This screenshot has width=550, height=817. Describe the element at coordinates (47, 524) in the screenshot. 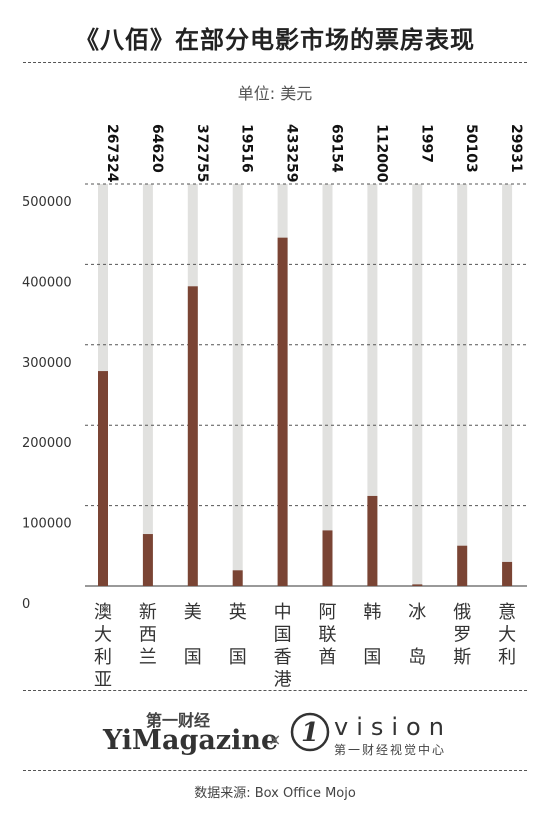

I see `y-tick-label: 100000` at that location.